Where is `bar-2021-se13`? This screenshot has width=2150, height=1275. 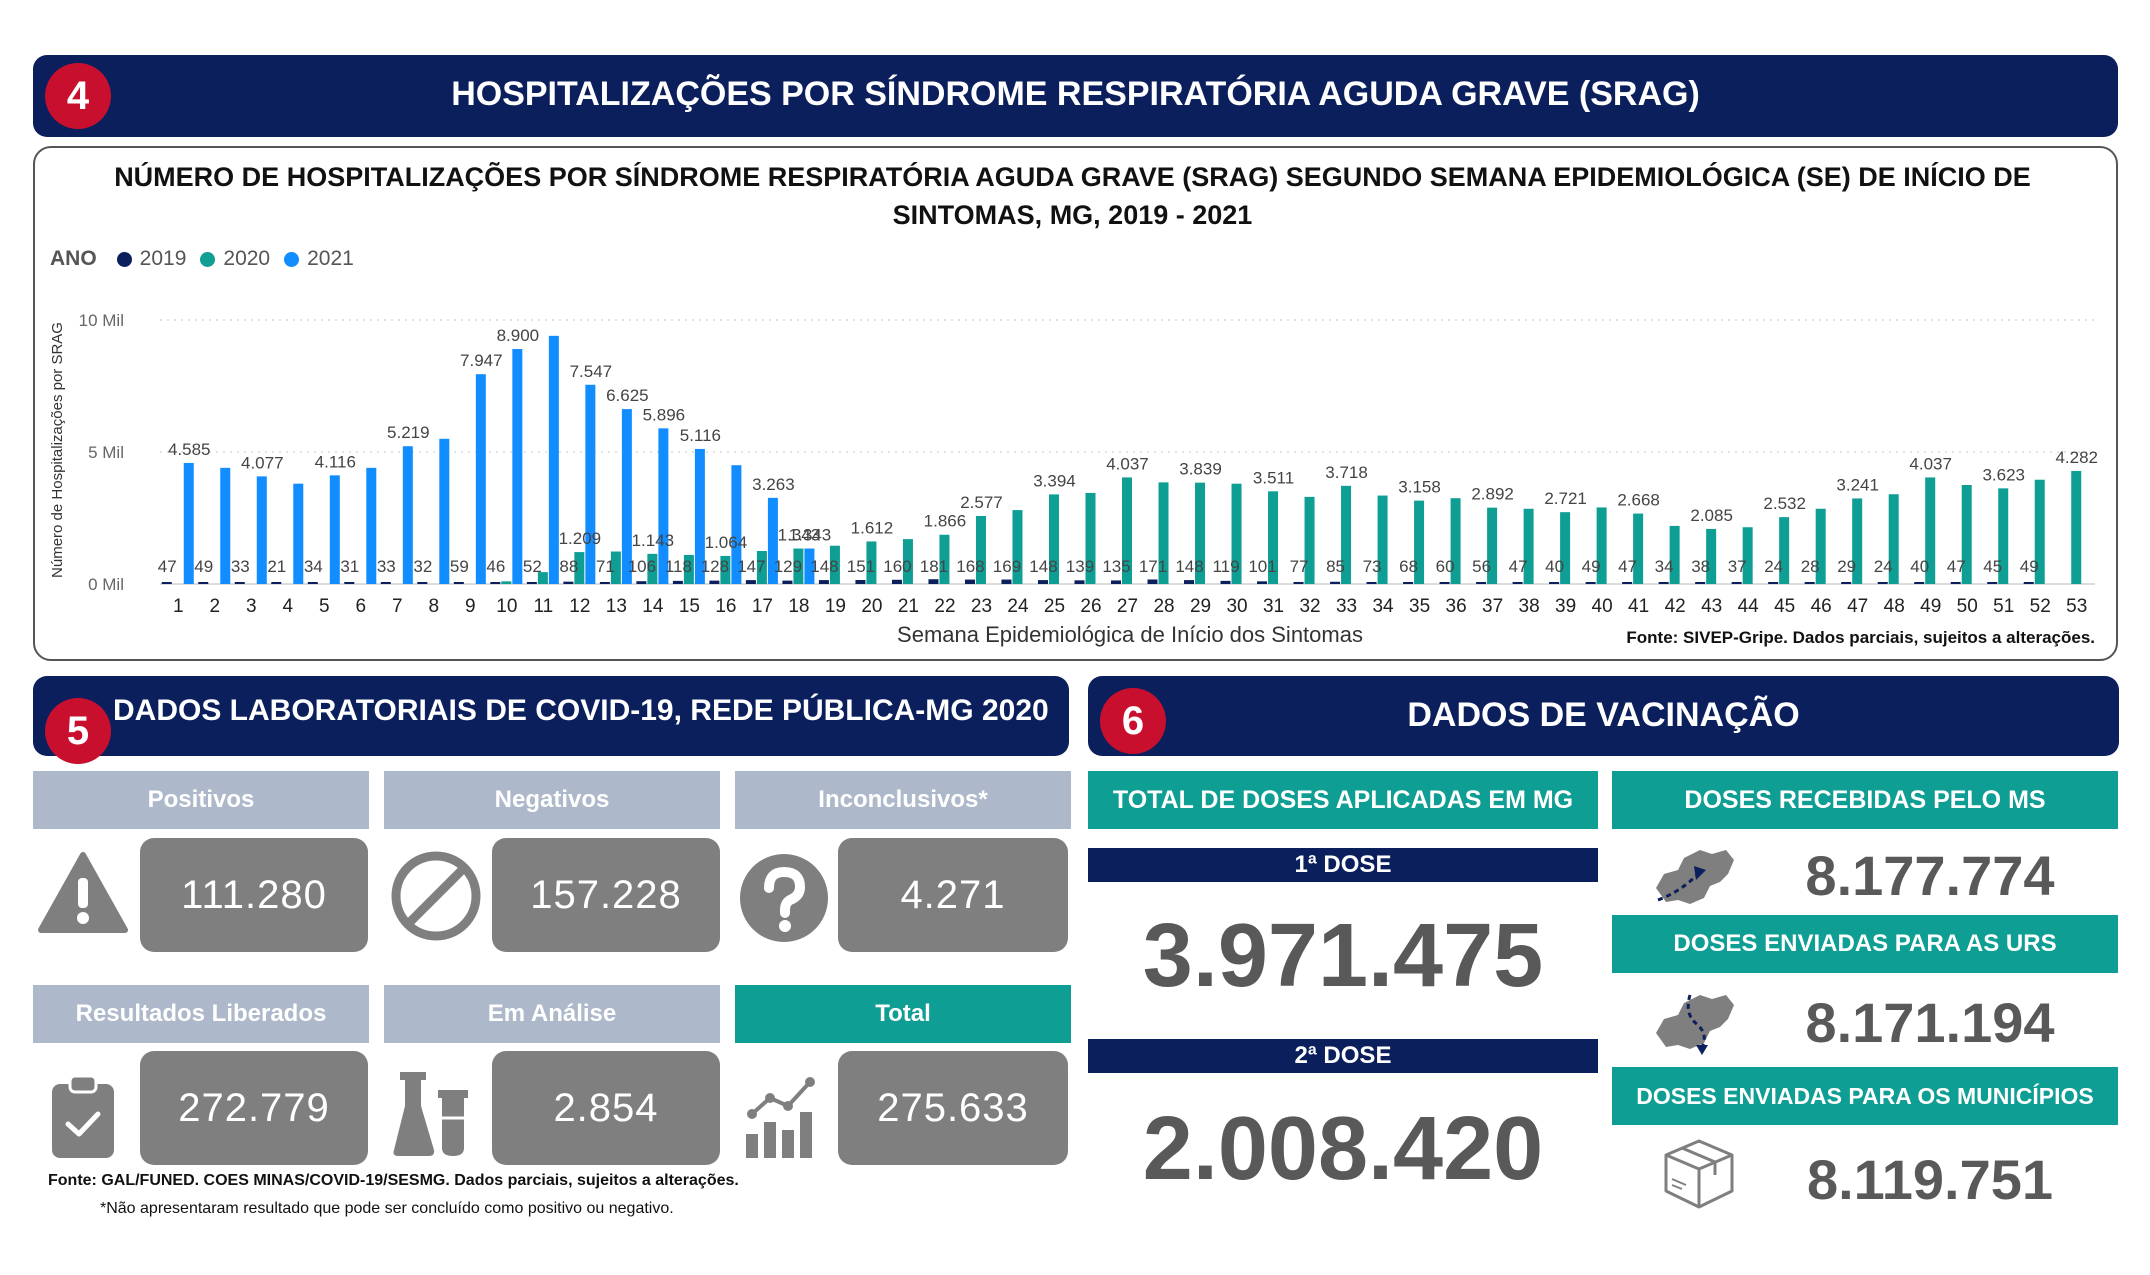 bar-2021-se13 is located at coordinates (626, 496).